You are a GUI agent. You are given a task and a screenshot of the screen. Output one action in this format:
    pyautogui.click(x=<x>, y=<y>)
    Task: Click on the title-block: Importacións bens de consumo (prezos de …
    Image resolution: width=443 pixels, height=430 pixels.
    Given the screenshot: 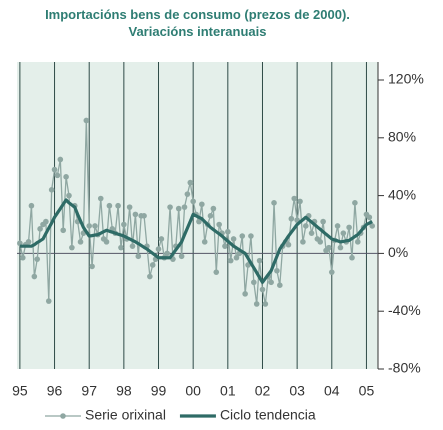 What is the action you would take?
    pyautogui.click(x=197, y=23)
    